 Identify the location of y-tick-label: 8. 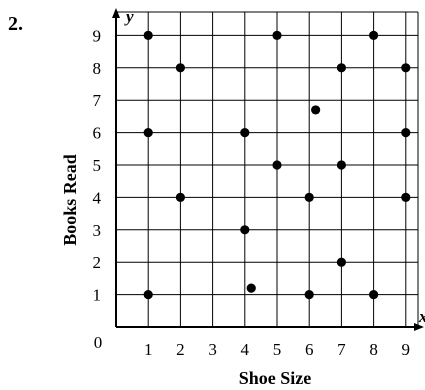
(97, 68).